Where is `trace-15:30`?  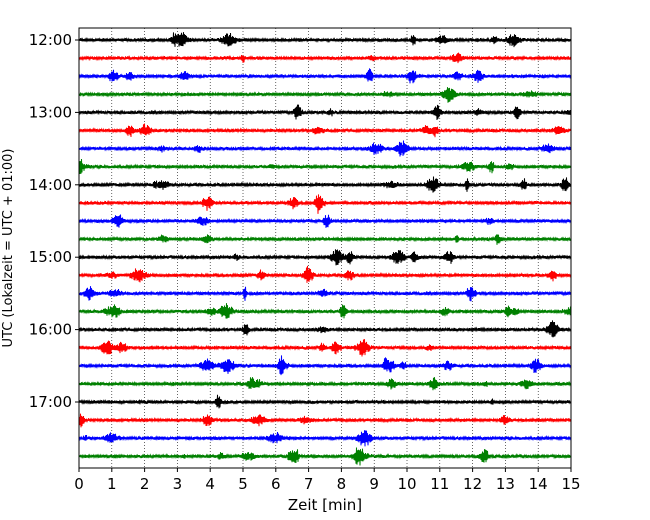
trace-15:30 is located at coordinates (325, 294).